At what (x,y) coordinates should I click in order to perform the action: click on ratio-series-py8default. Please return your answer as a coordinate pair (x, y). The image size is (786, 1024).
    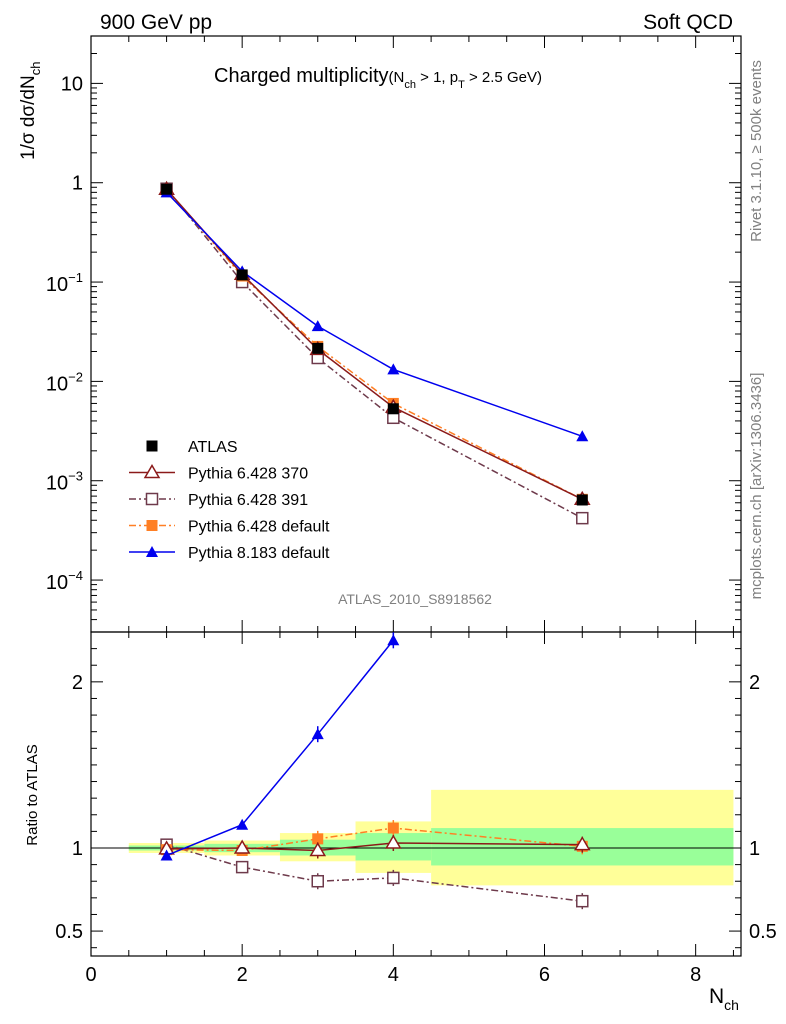
    Looking at the image, I should click on (280, 746).